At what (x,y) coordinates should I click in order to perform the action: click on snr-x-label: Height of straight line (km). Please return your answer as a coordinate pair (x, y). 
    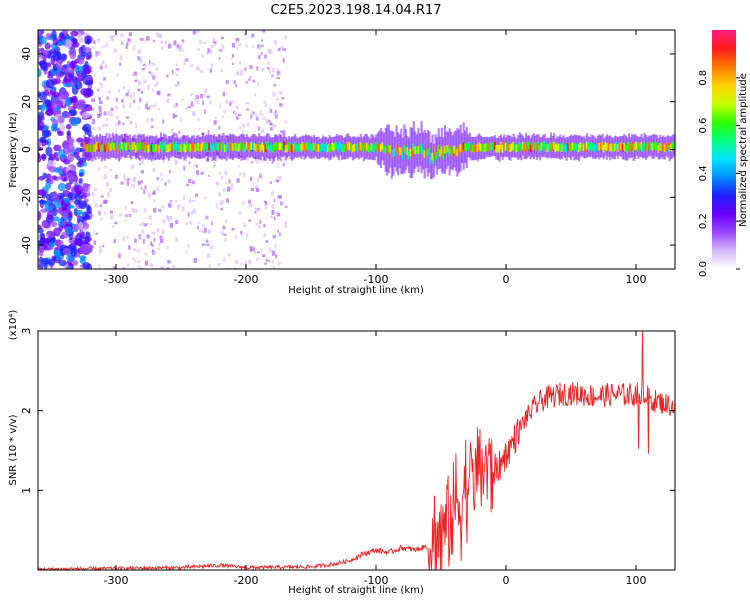
    Looking at the image, I should click on (356, 590).